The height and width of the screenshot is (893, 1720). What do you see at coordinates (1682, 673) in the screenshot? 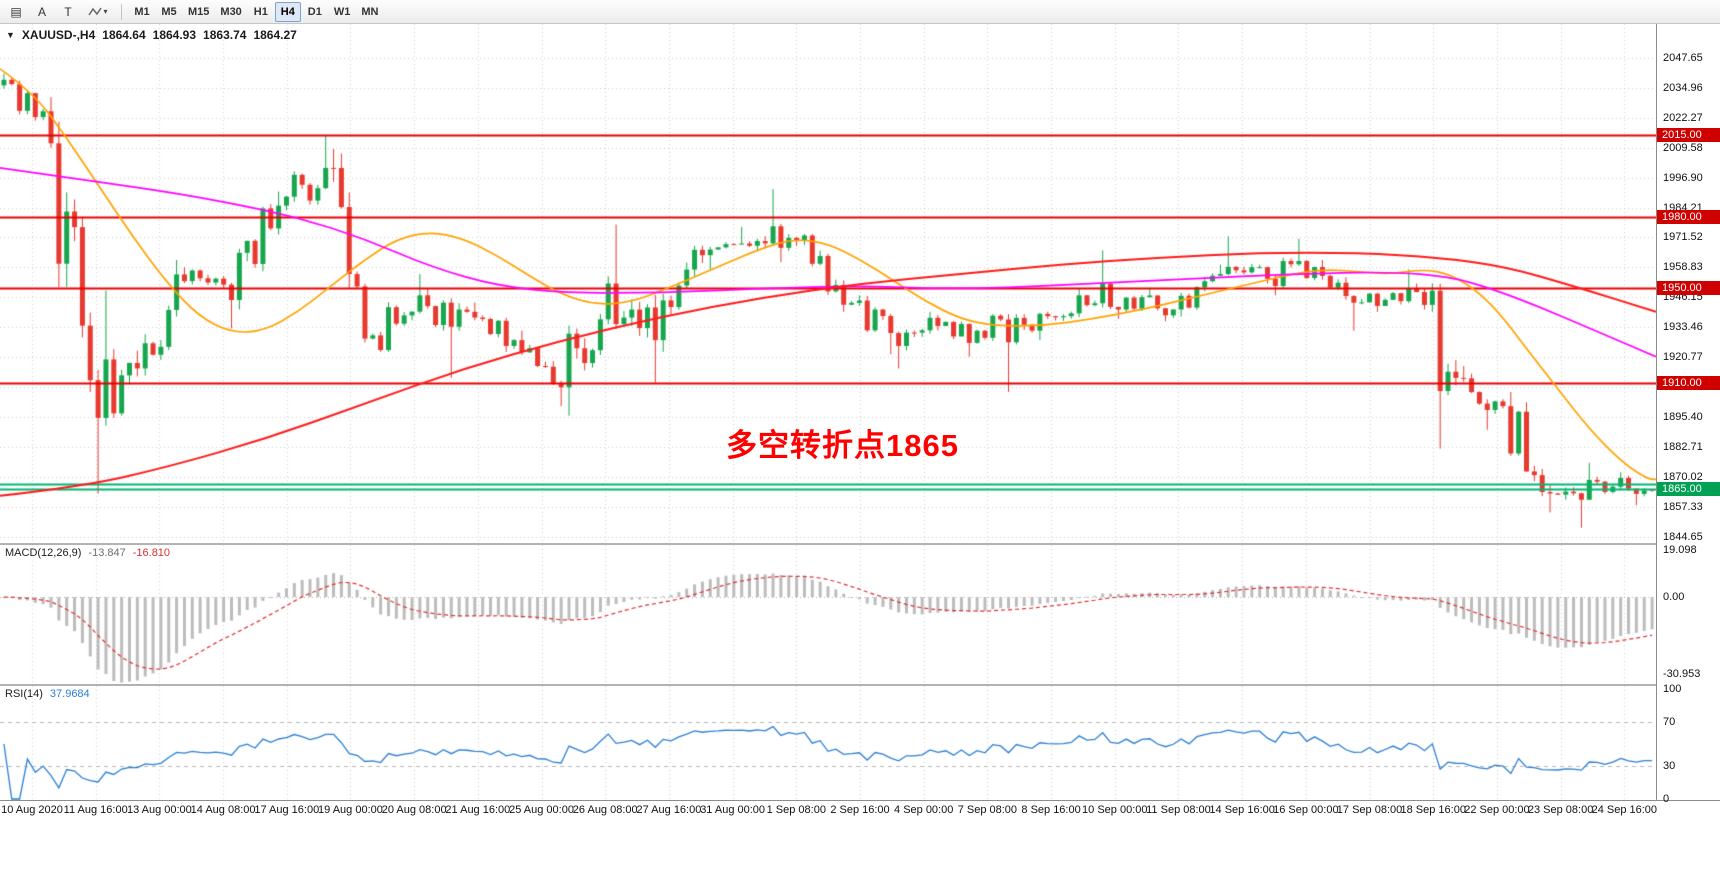
I see `macd-axis-label: -30.953` at bounding box center [1682, 673].